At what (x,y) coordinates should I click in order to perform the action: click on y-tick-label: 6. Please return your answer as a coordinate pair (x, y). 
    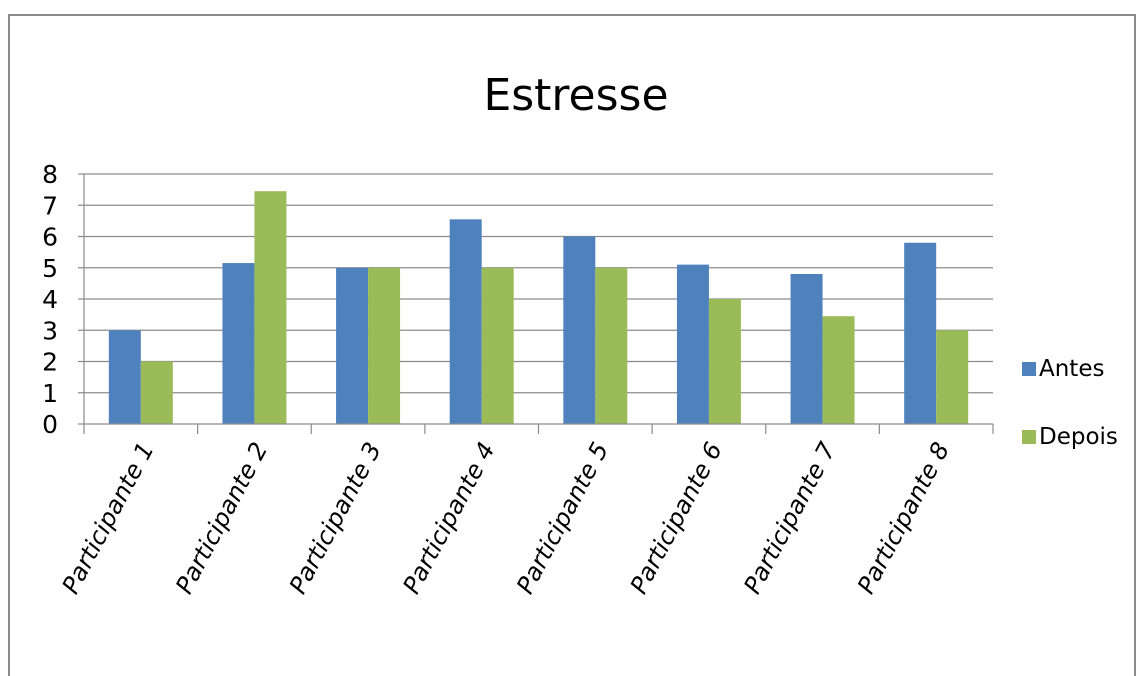
    Looking at the image, I should click on (50, 237).